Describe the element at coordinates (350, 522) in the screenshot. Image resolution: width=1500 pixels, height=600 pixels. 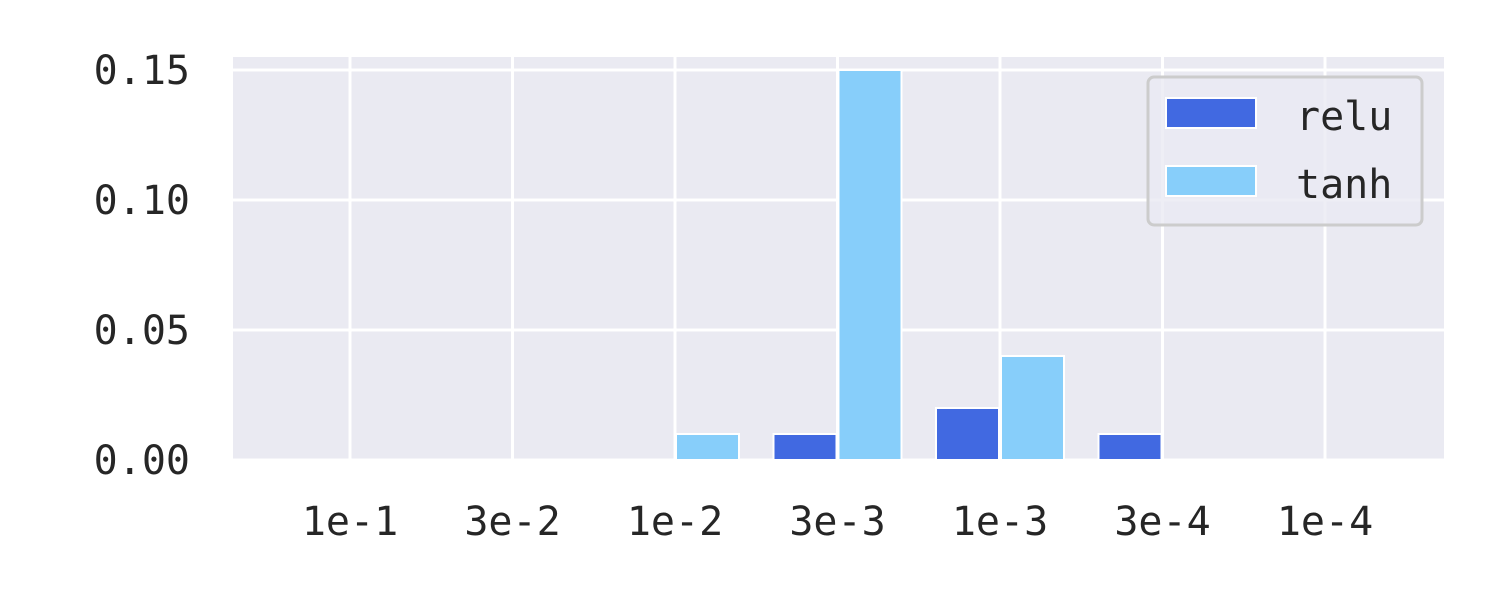
I see `x-tick-label: 1e-1` at that location.